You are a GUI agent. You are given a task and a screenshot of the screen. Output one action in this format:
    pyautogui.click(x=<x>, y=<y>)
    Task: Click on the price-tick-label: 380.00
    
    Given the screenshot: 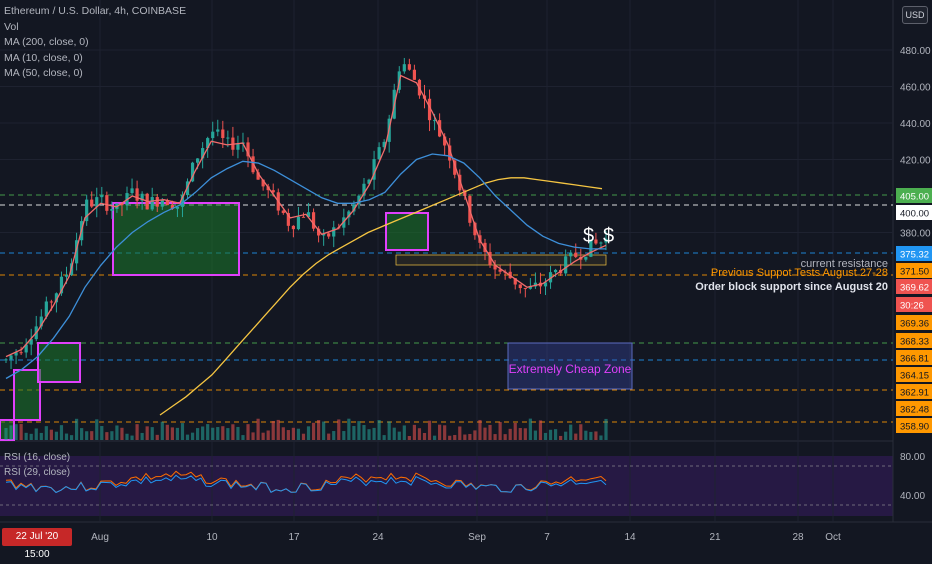 What is the action you would take?
    pyautogui.click(x=915, y=234)
    